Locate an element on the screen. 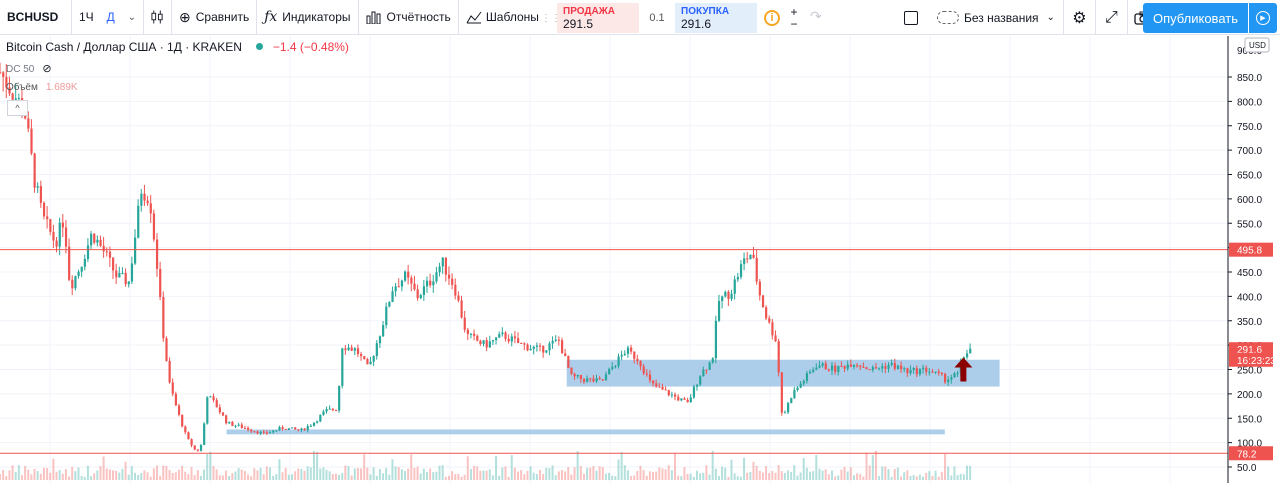  quantity-stepper: + − is located at coordinates (794, 18).